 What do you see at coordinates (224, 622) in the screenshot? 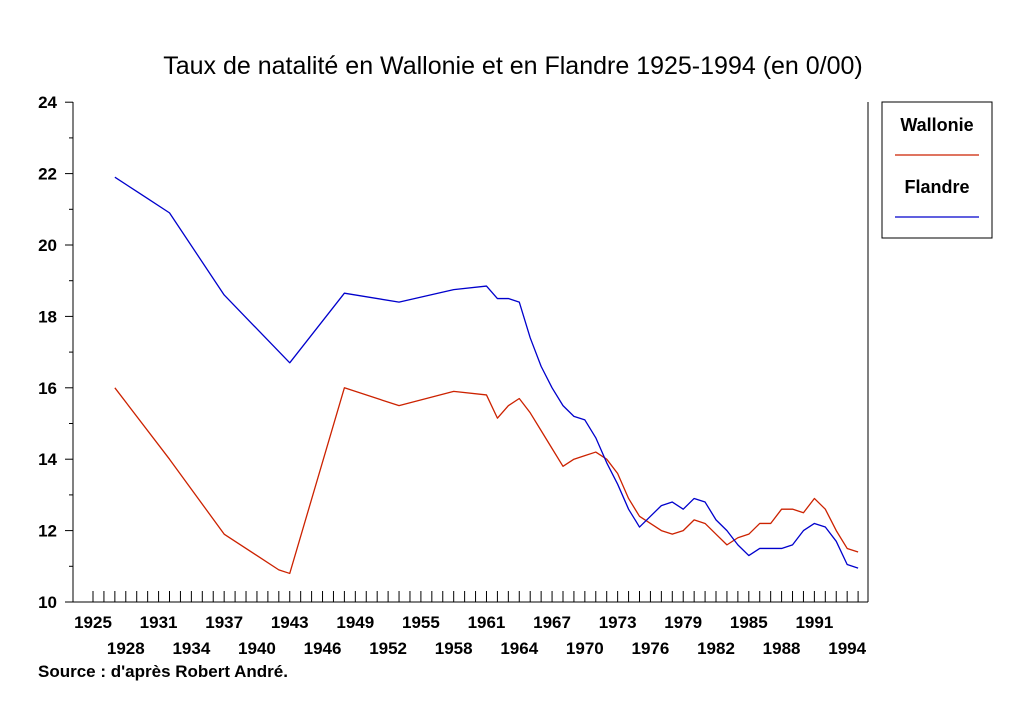
I see `x-tick-label: 1937` at bounding box center [224, 622].